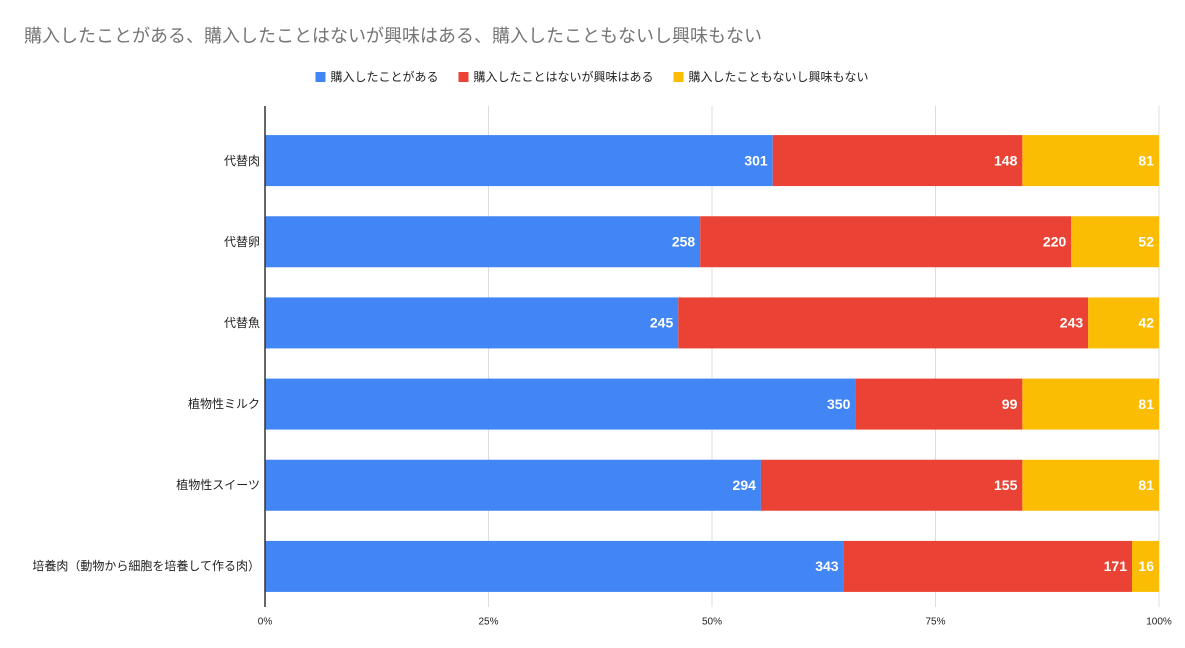 This screenshot has width=1185, height=648. Describe the element at coordinates (745, 485) in the screenshot. I see `data-label: 294` at that location.